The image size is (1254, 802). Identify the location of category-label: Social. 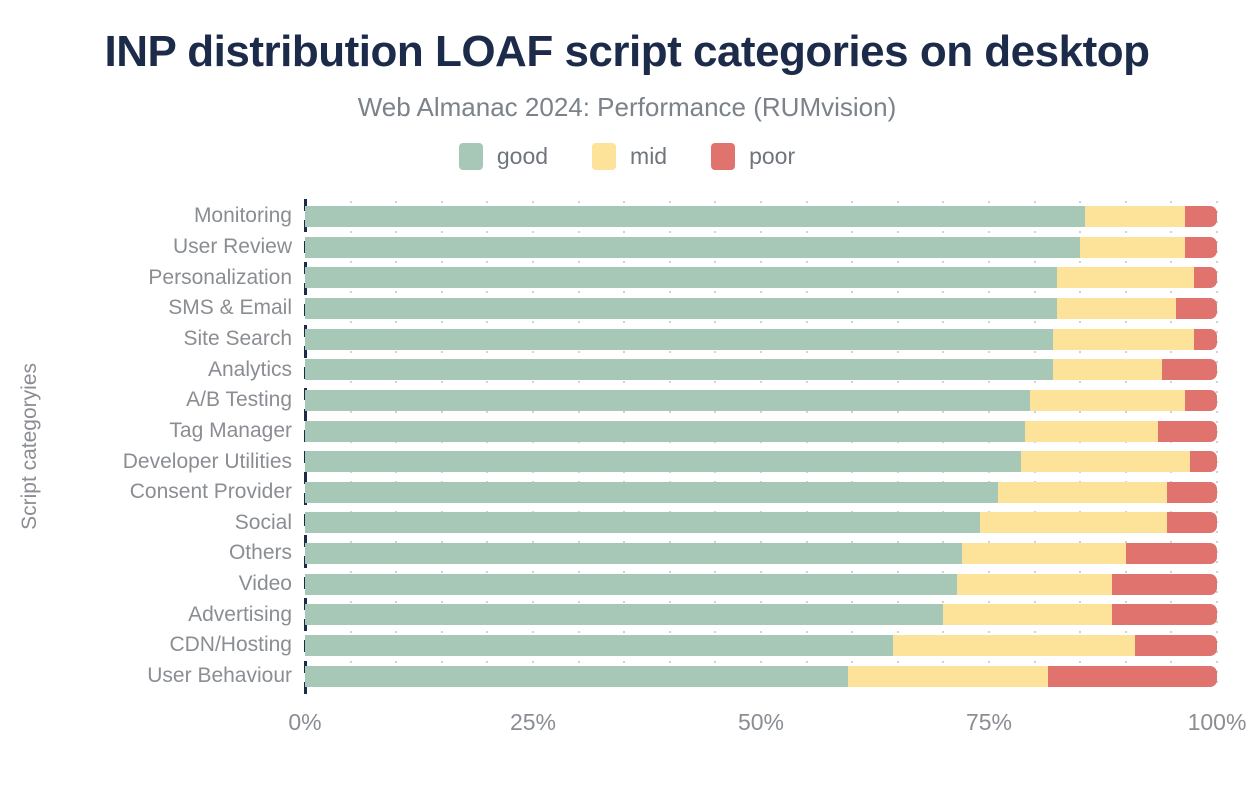
(263, 522).